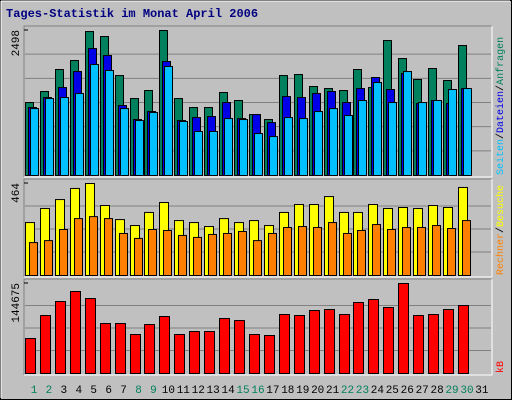 The width and height of the screenshot is (512, 400). Describe the element at coordinates (501, 230) in the screenshot. I see `legend: Rechner/Besuche` at that location.